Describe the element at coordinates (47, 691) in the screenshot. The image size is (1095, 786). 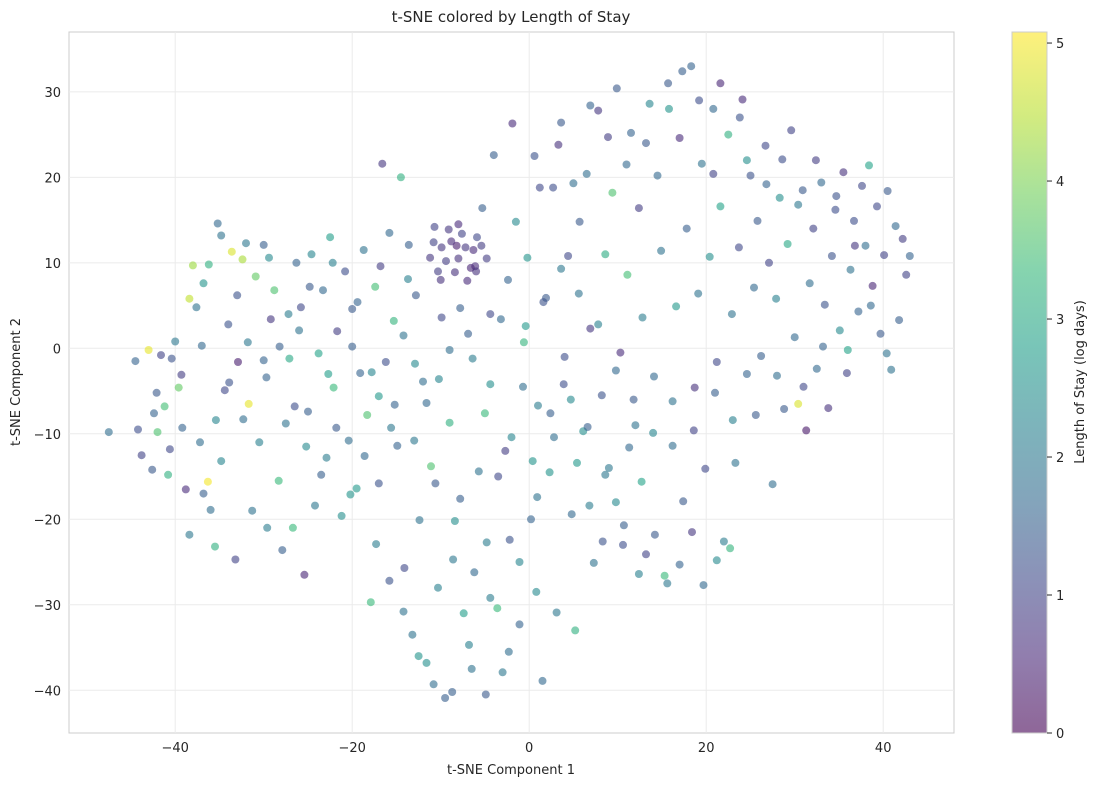
I see `y-tick-label: −40` at that location.